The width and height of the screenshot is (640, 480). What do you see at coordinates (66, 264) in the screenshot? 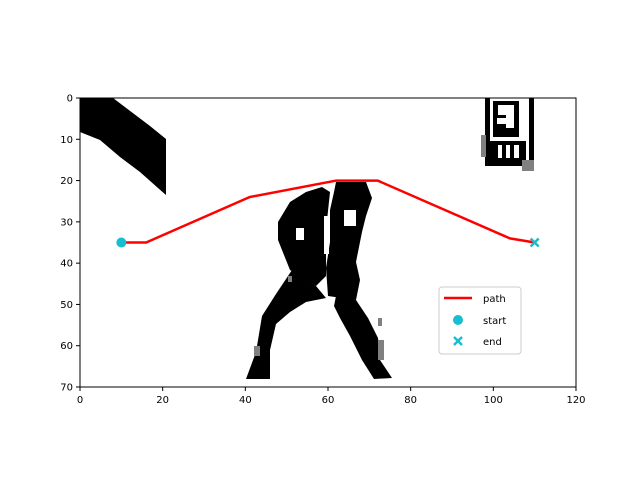
I see `y-tick-label: 40` at bounding box center [66, 264].